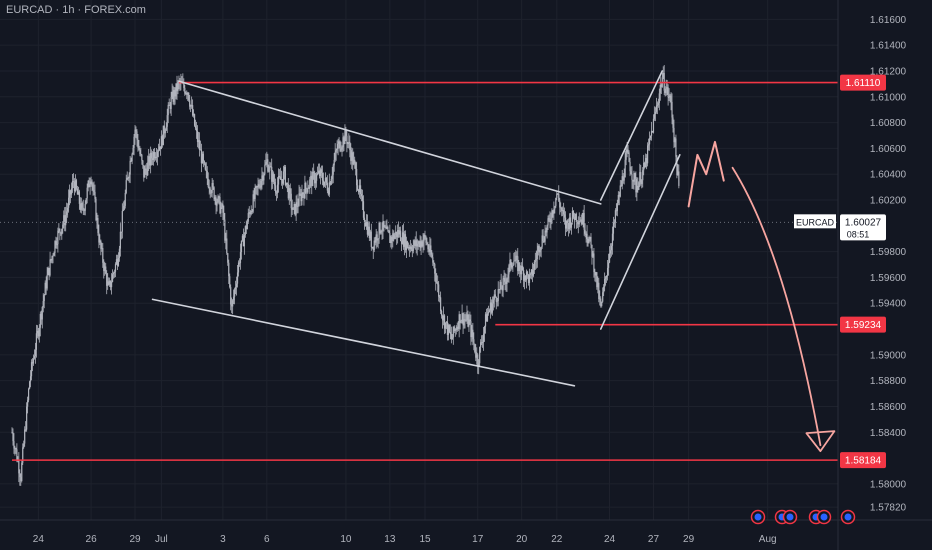  I want to click on level-badge, so click(863, 460).